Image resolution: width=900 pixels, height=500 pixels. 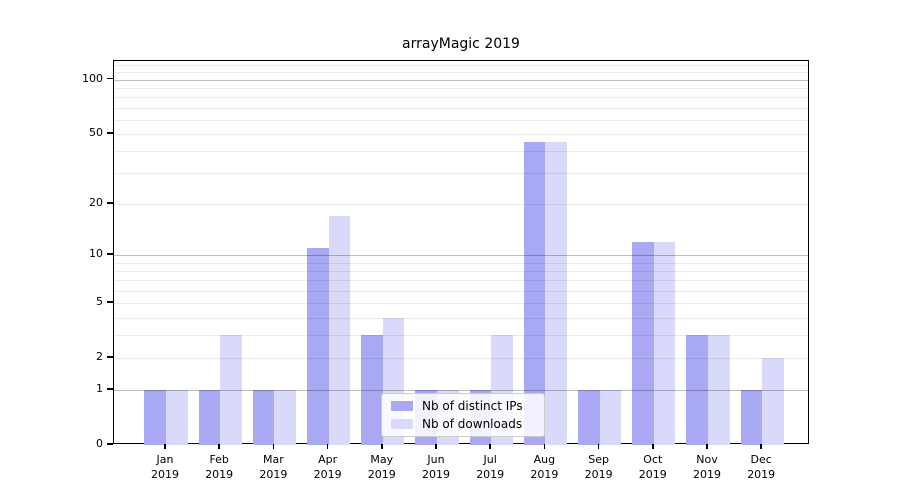 What do you see at coordinates (534, 293) in the screenshot?
I see `bar-ips-aug` at bounding box center [534, 293].